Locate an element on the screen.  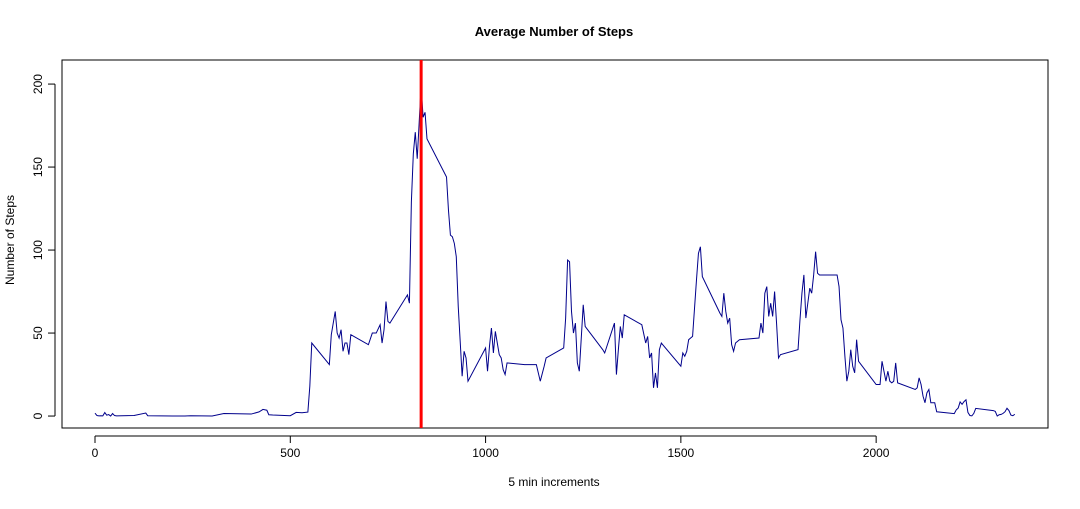
x-tick-label: 1000 is located at coordinates (485, 453).